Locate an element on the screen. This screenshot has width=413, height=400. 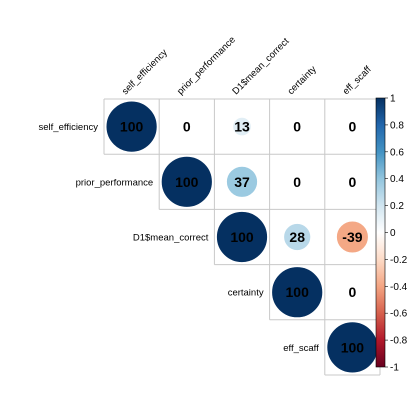
corr-circle-prior_performance-prior_performance is located at coordinates (186, 181).